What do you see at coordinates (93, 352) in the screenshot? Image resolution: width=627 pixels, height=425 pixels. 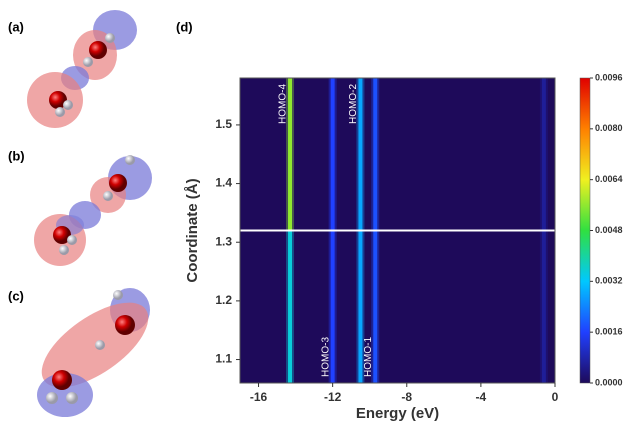 I see `molecule-c` at bounding box center [93, 352].